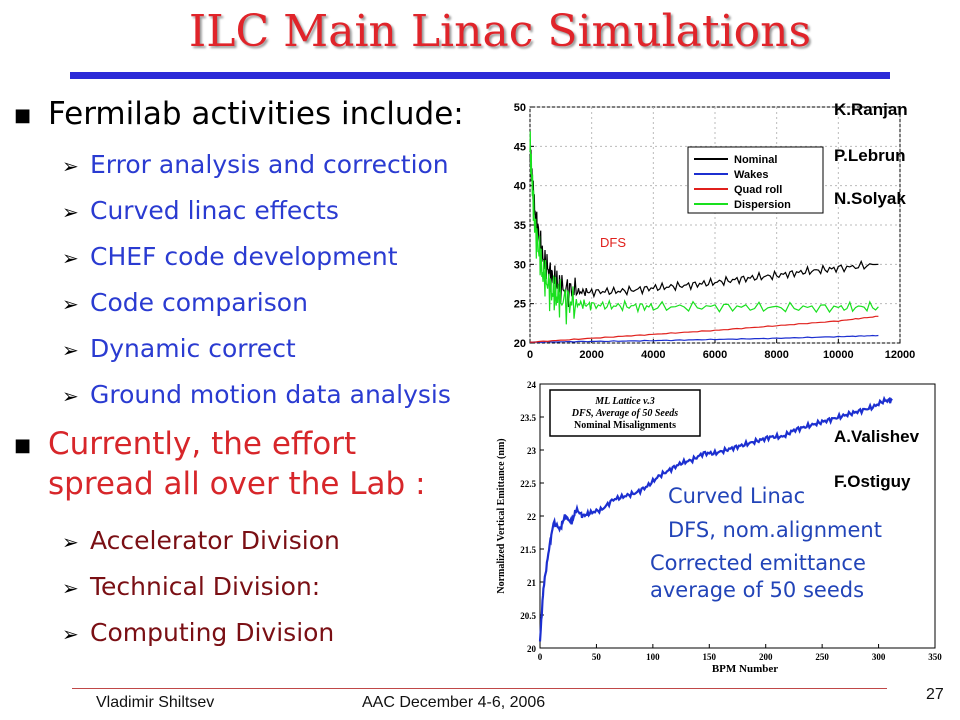 The width and height of the screenshot is (960, 720). Describe the element at coordinates (528, 616) in the screenshot. I see `y-tick-label: 20.5` at that location.